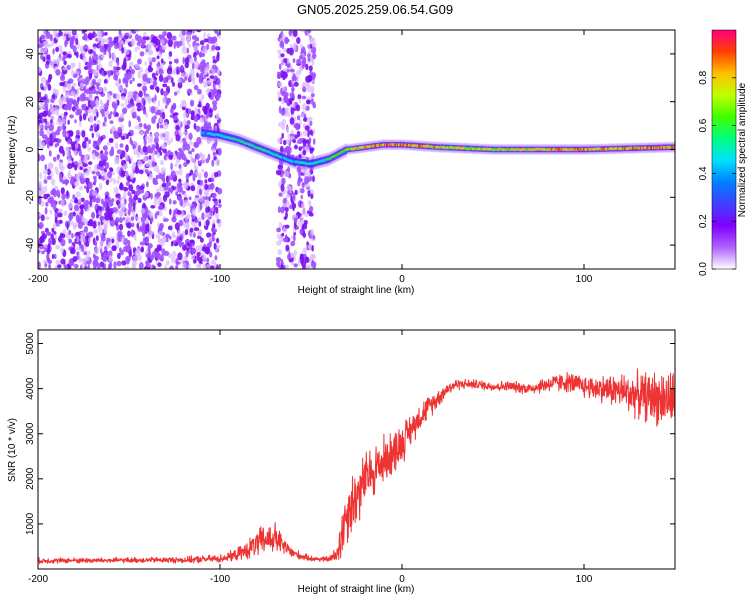 The height and width of the screenshot is (600, 750). What do you see at coordinates (703, 173) in the screenshot?
I see `colorbar-tick-label: 0.4` at bounding box center [703, 173].